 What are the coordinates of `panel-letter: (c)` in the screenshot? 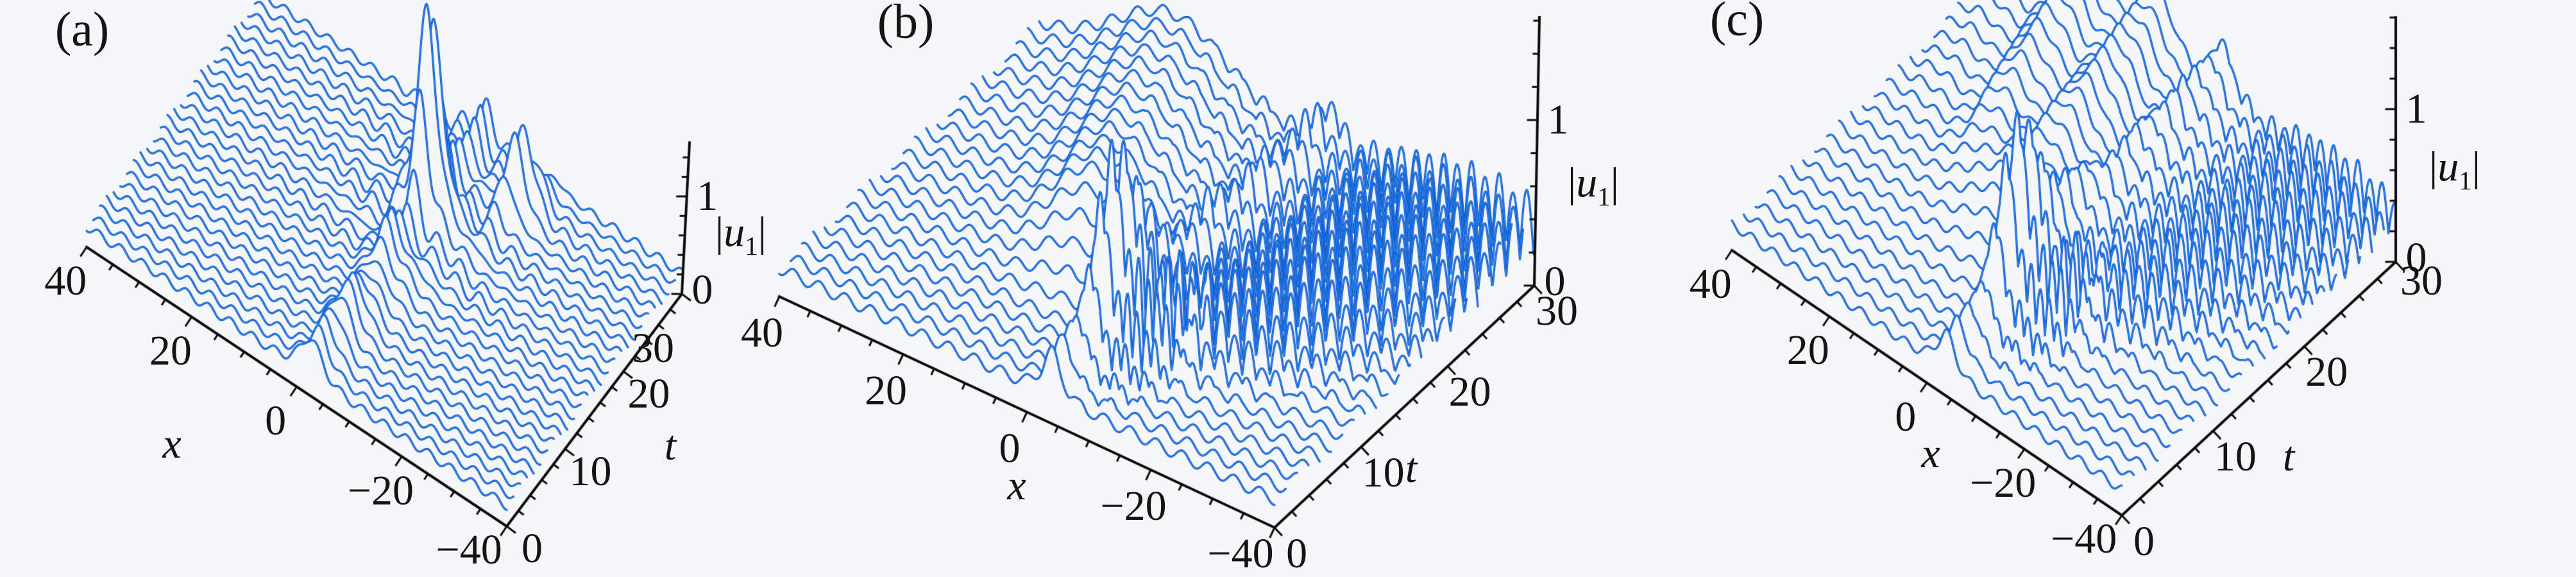 It's located at (1737, 23).